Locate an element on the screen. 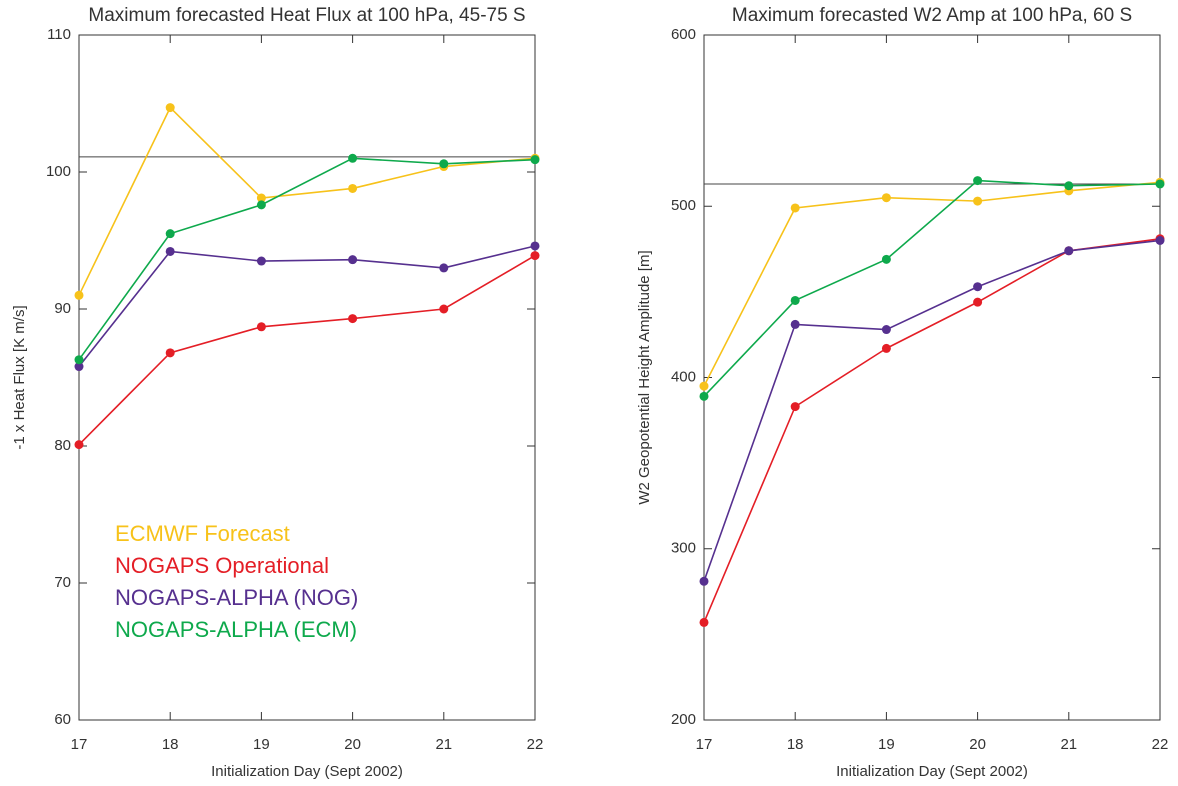  y-axis-label: W2 Geopotential Height Amplitude [m] is located at coordinates (644, 377).